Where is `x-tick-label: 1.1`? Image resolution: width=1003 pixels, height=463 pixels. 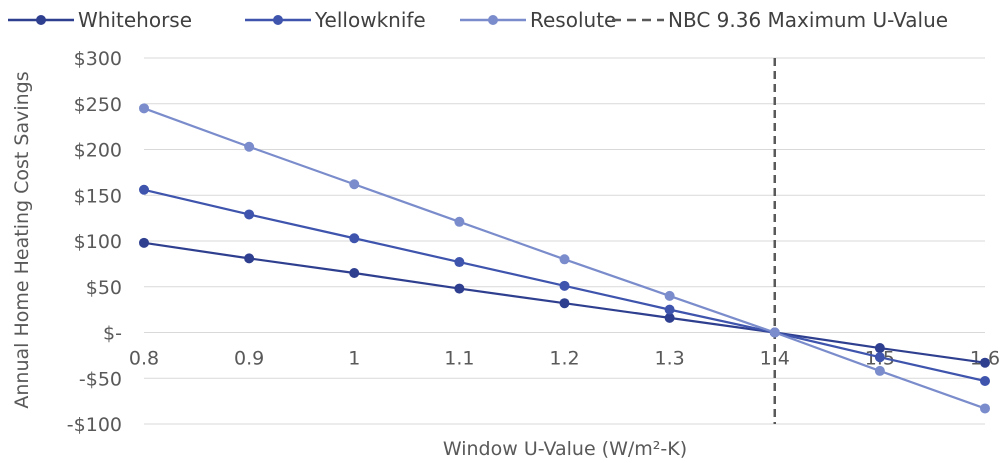 x-tick-label: 1.1 is located at coordinates (459, 359).